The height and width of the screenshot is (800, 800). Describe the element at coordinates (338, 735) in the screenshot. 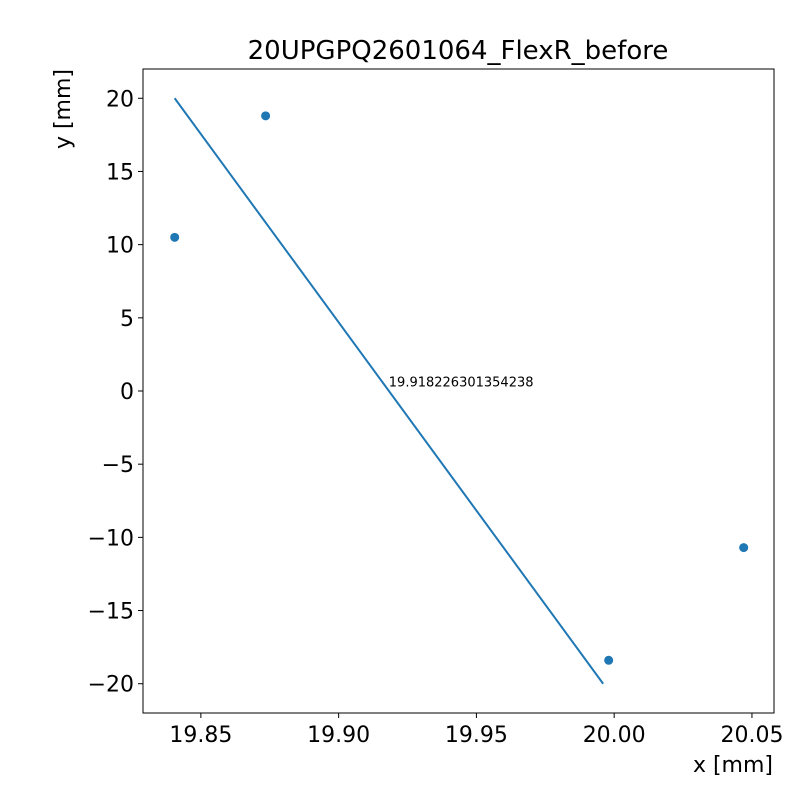

I see `x-tick-label: 19.90` at that location.